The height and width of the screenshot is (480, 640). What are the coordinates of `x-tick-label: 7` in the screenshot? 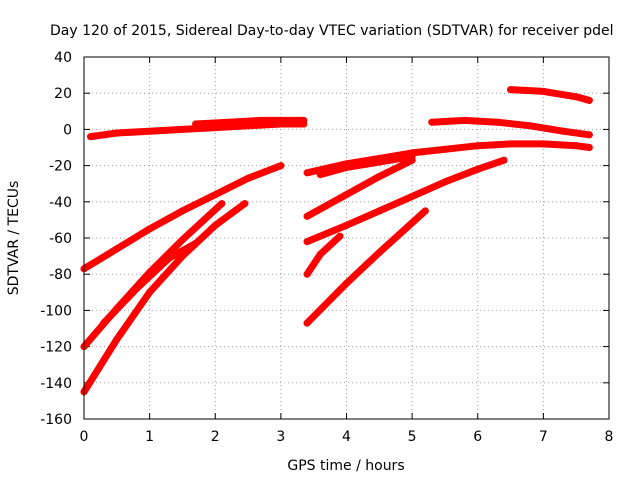 It's located at (543, 437).